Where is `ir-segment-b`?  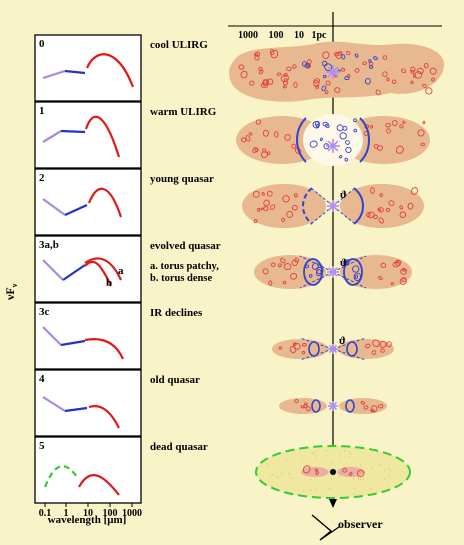
ir-segment-b is located at coordinates (98, 273).